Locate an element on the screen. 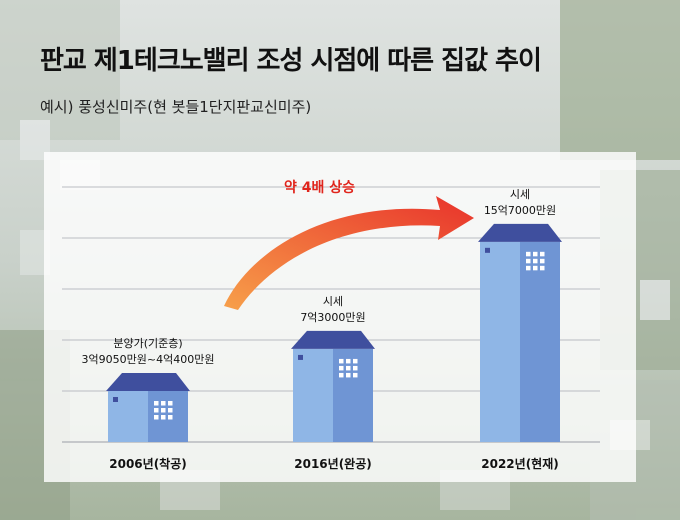 The image size is (680, 520). x-tick-label: 2022년(현재) is located at coordinates (520, 463).